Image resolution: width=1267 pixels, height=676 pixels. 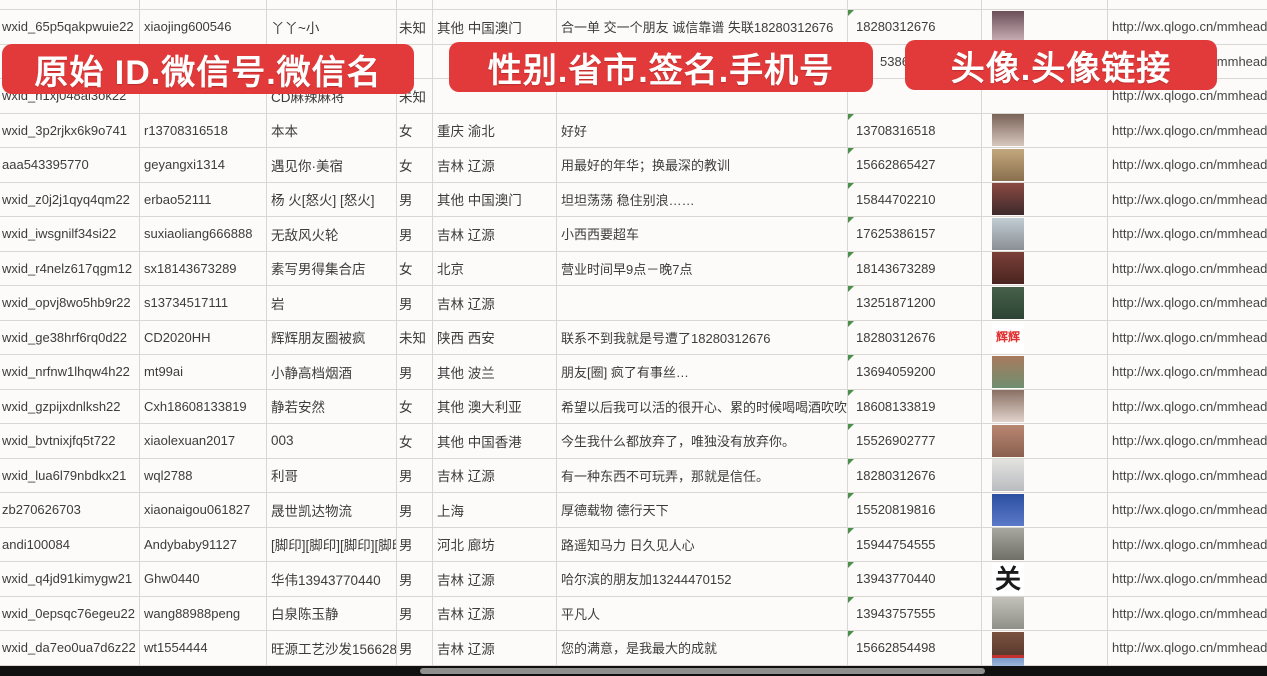 What do you see at coordinates (332, 441) in the screenshot?
I see `wechat-name-cell: 003` at bounding box center [332, 441].